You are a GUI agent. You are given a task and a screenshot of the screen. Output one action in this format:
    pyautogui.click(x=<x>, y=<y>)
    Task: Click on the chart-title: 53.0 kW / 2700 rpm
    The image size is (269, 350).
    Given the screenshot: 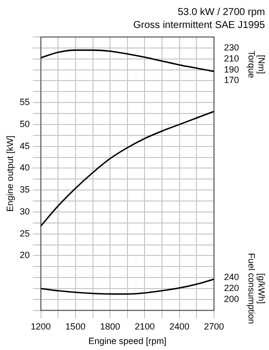 What is the action you would take?
    pyautogui.click(x=221, y=12)
    